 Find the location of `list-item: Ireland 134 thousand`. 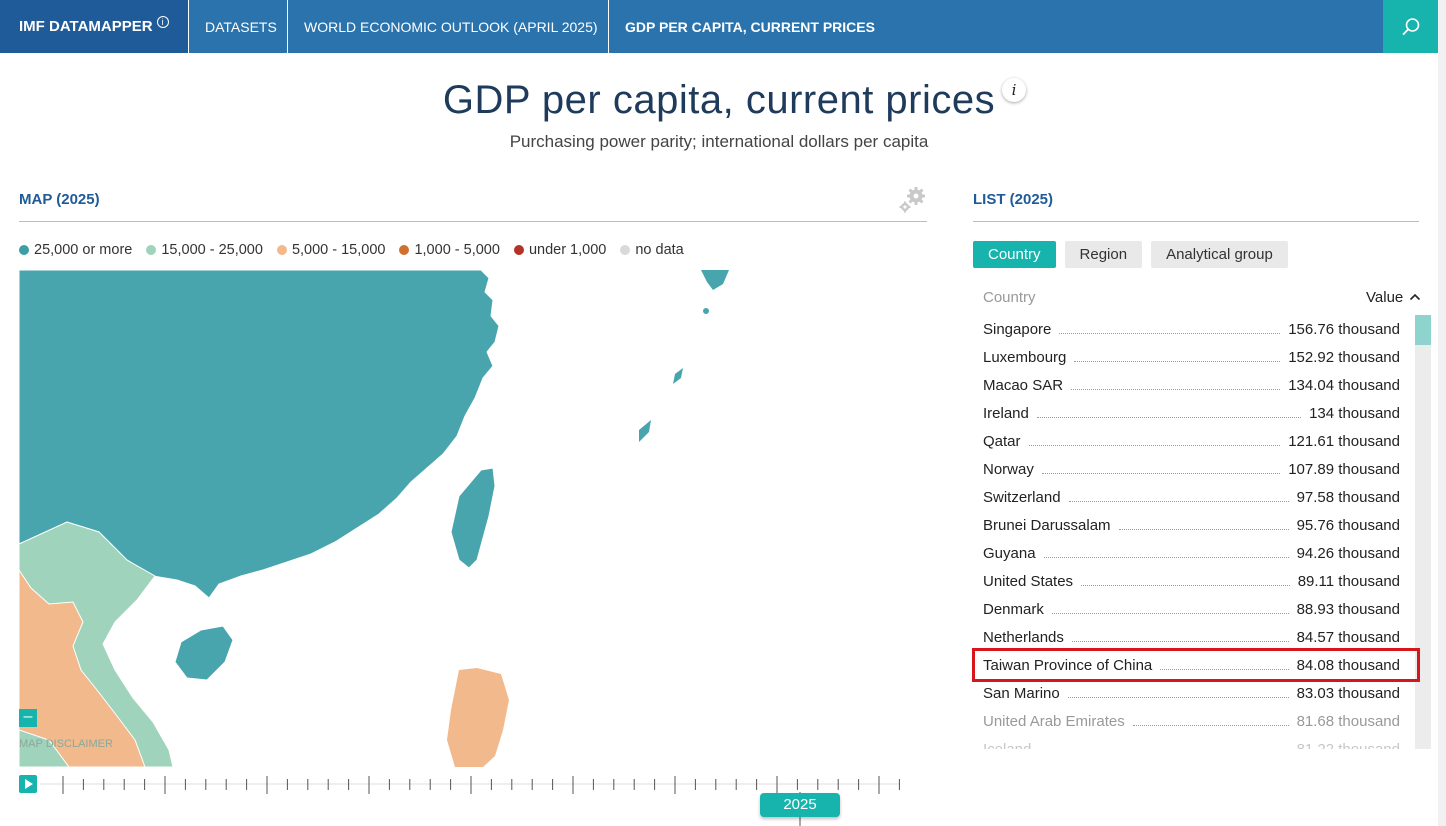

list-item: Ireland 134 thousand is located at coordinates (1191, 413).